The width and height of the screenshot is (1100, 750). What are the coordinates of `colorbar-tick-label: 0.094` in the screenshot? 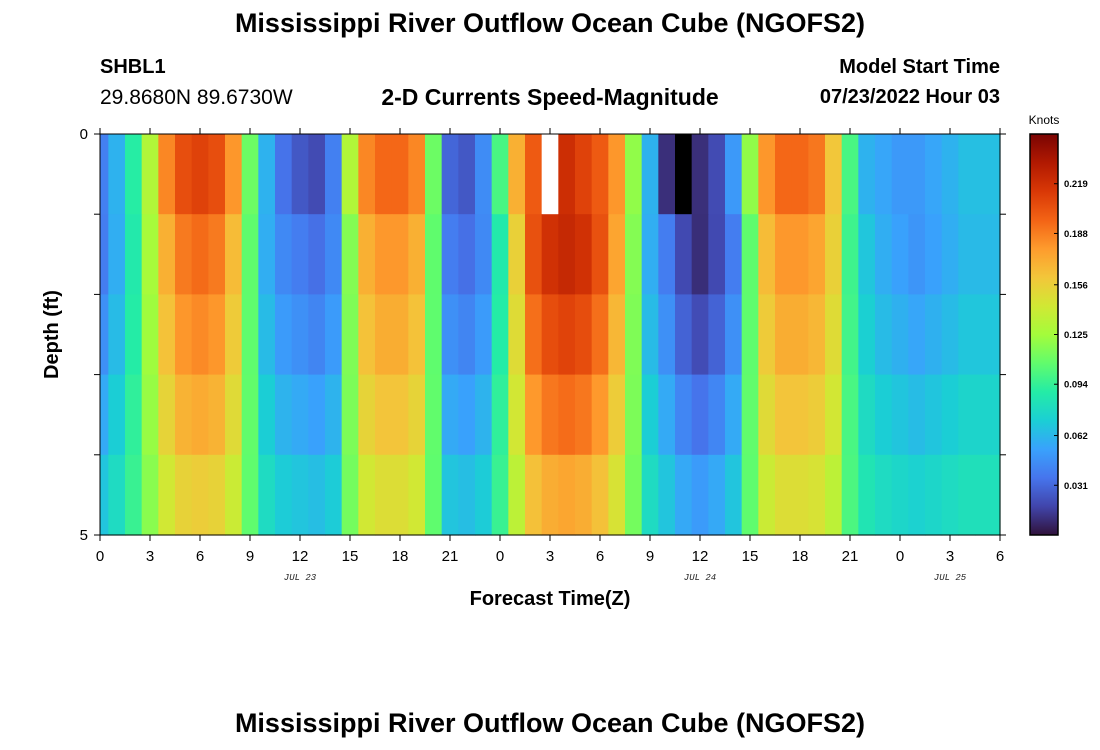 It's located at (1076, 385).